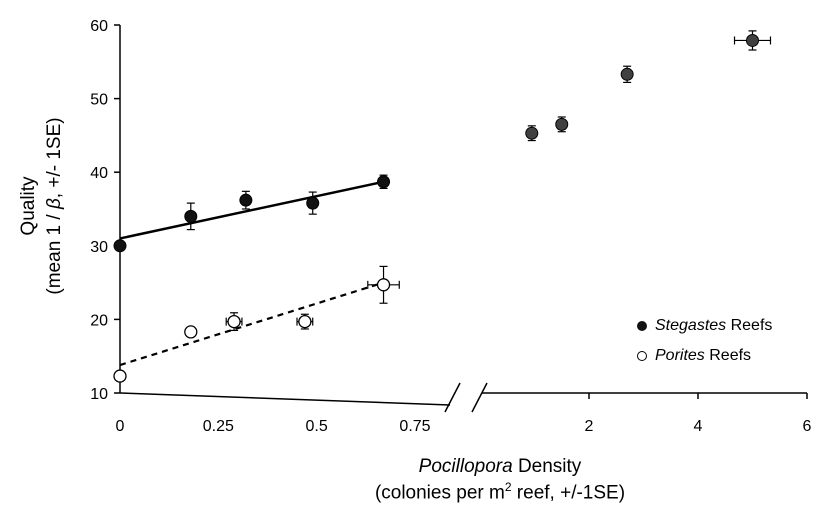 The height and width of the screenshot is (510, 818). What do you see at coordinates (698, 426) in the screenshot?
I see `x-tick-label: 4` at bounding box center [698, 426].